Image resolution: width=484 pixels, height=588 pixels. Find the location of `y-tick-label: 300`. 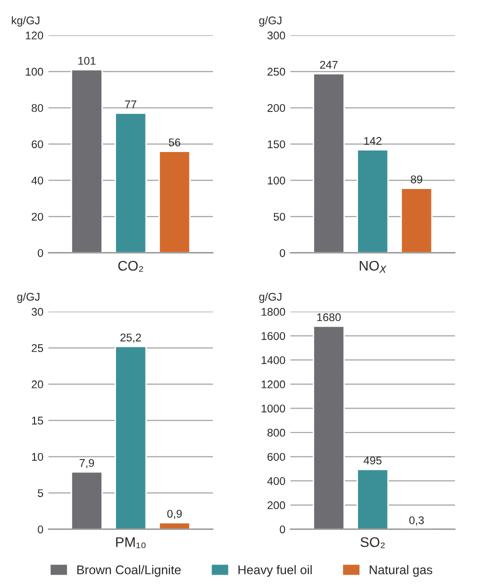

y-tick-label: 300 is located at coordinates (276, 36).